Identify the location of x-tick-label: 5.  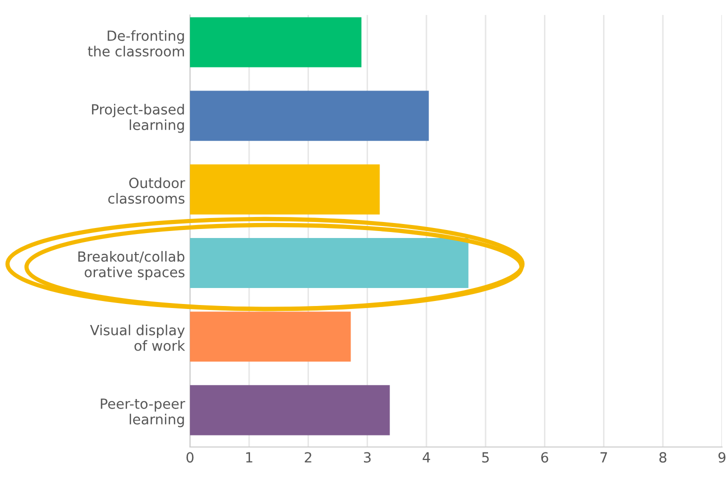
(485, 457).